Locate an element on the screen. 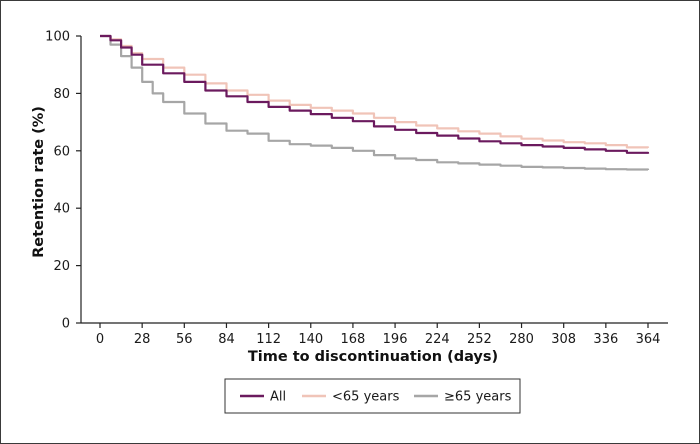  x-tick-label: 84 is located at coordinates (226, 339).